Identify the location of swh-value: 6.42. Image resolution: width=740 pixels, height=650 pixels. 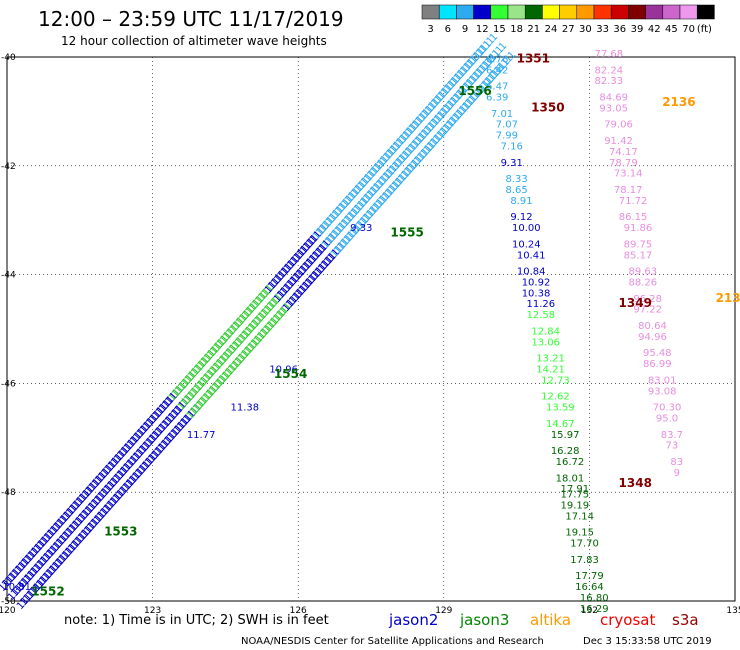
(497, 70).